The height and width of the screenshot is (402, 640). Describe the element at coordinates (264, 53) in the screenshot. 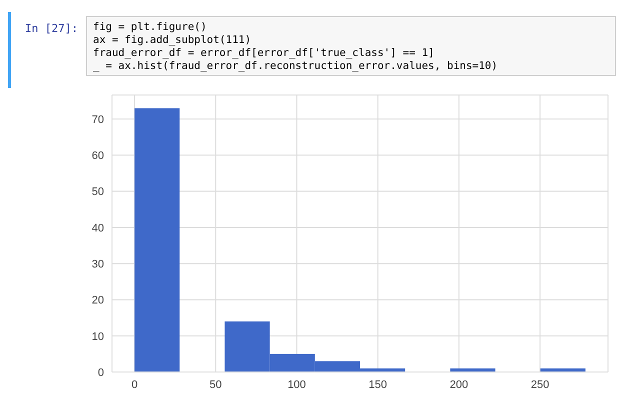

I see `text: fraud_error_df = error_df[error_df['true_class'] == 1]` at that location.